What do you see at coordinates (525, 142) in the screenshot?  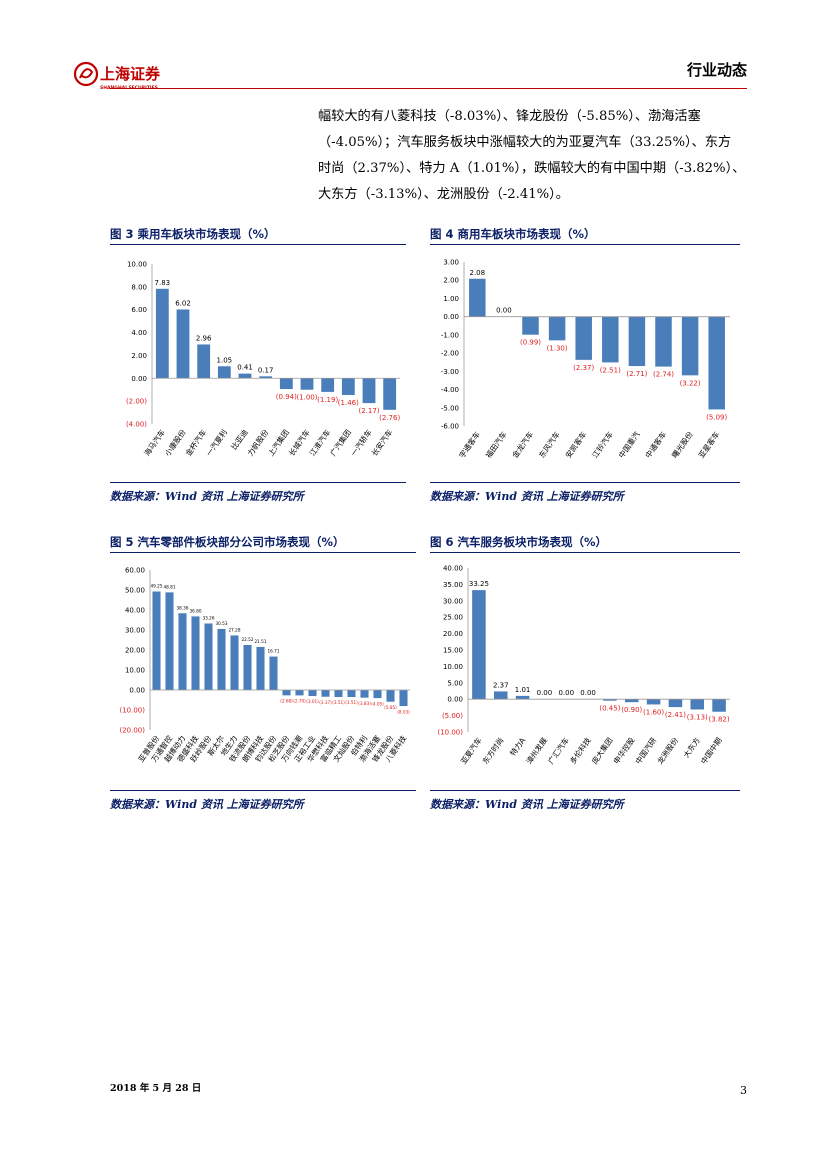 I see `body-line: （-4.05%）；汽车服务板块中涨幅较大的为亚夏汽车（33.25%）、东方` at bounding box center [525, 142].